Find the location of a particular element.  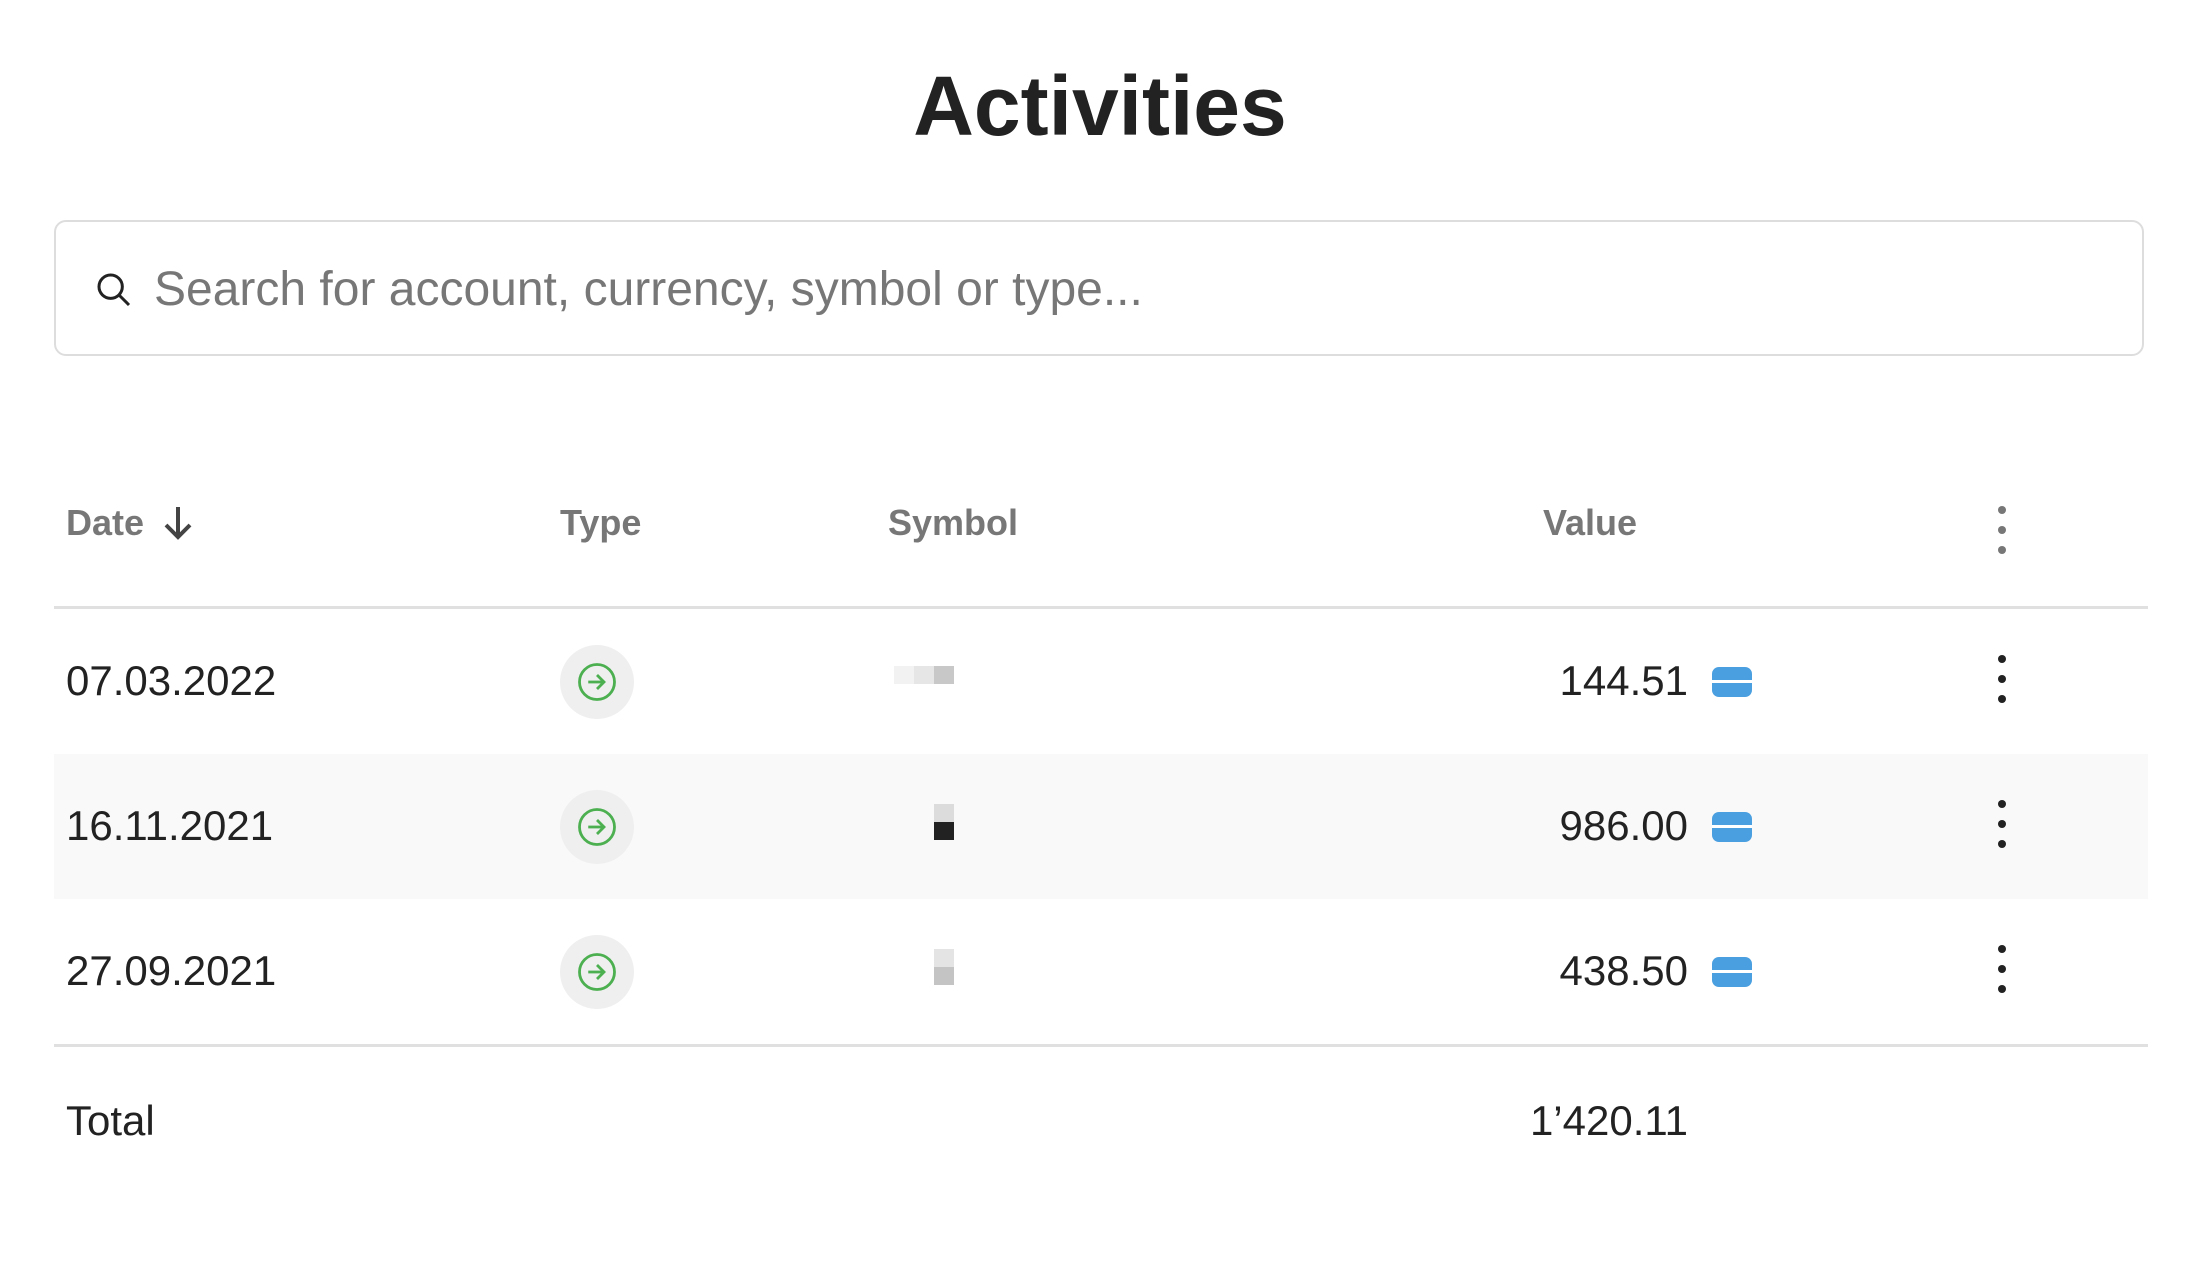

search-input is located at coordinates (1104, 289).